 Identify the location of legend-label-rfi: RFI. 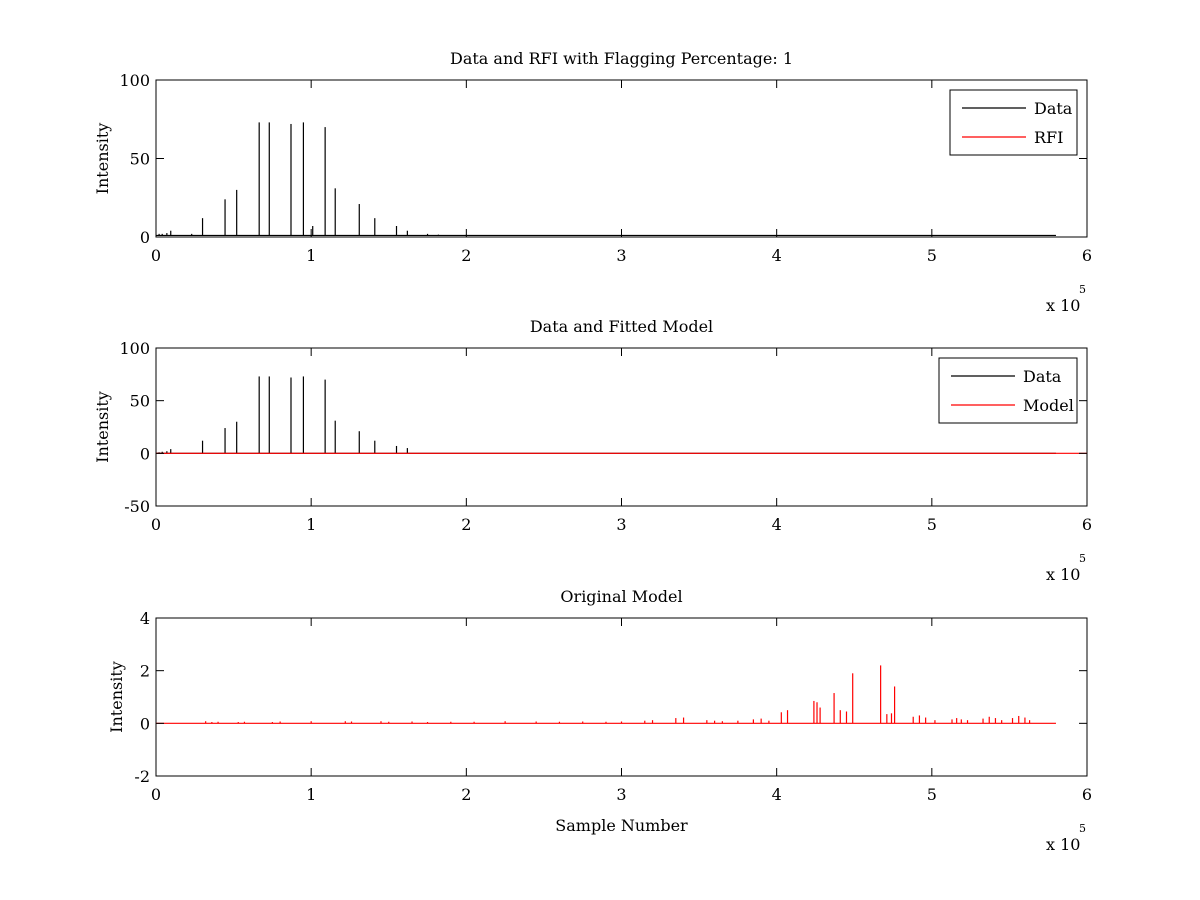
(1048, 137).